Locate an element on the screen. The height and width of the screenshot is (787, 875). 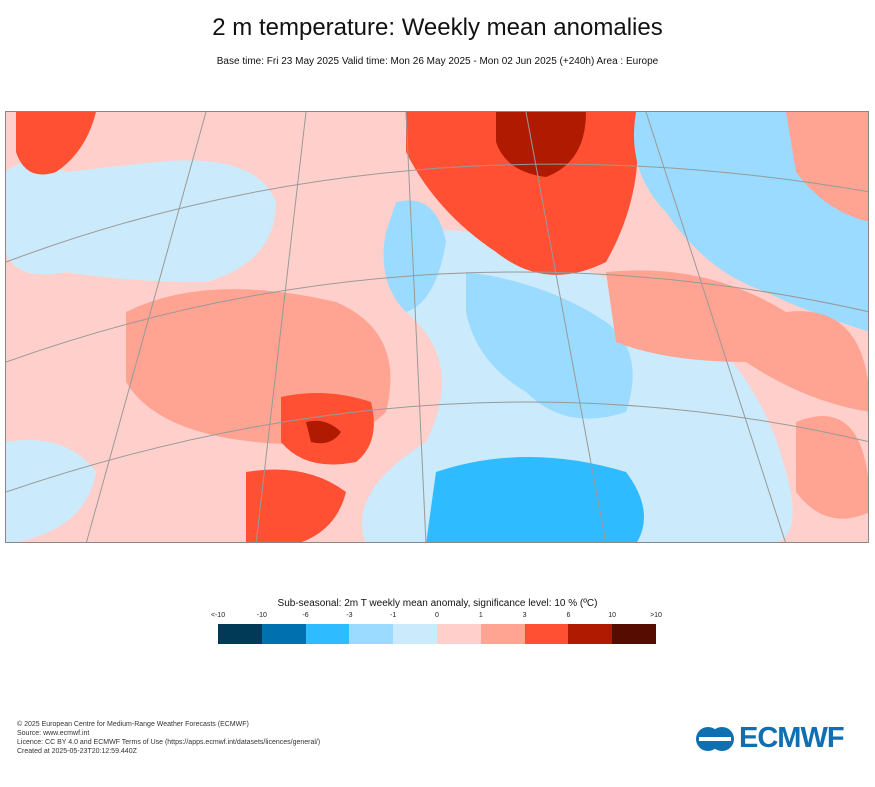
legend-tick-label: -6 is located at coordinates (305, 615).